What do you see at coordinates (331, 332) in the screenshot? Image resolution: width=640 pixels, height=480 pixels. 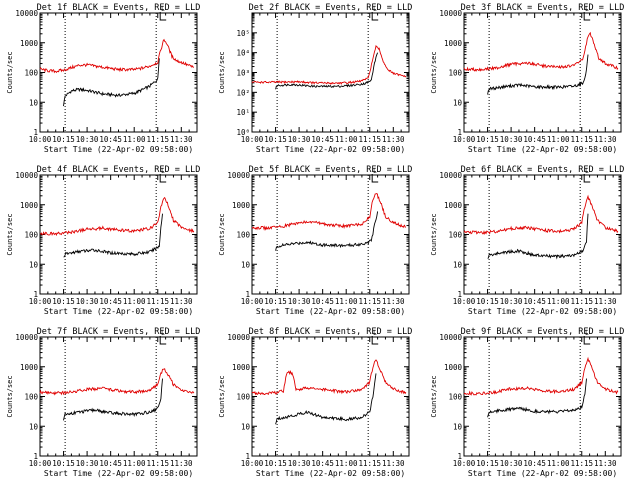 I see `panel-title: Det 8f BLACK = Events, RED = LLD` at bounding box center [331, 332].